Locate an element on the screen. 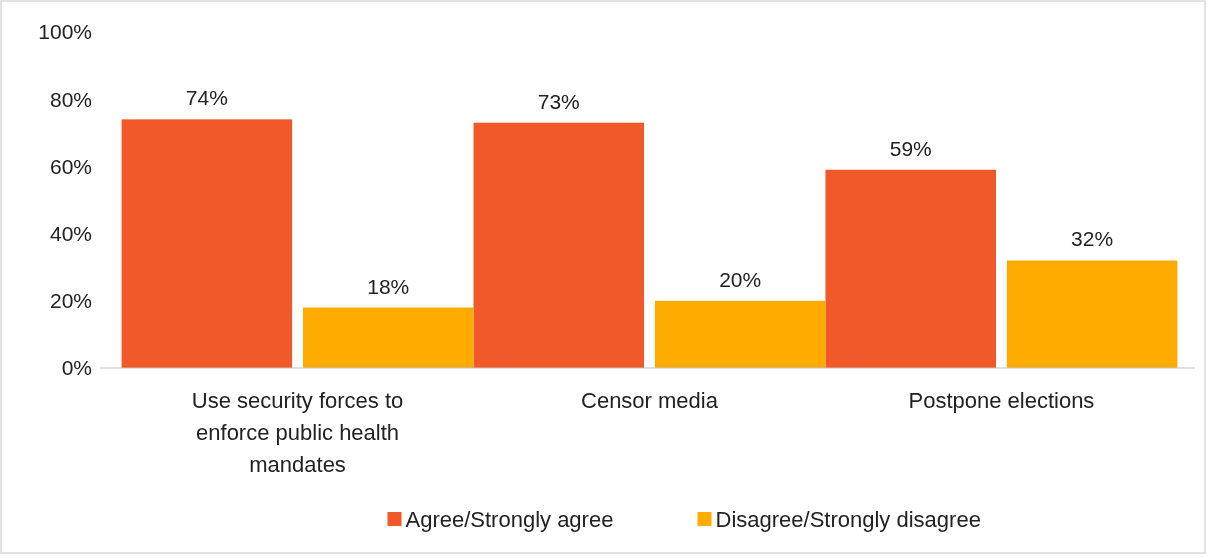  y-tick-label: 80% is located at coordinates (70, 99).